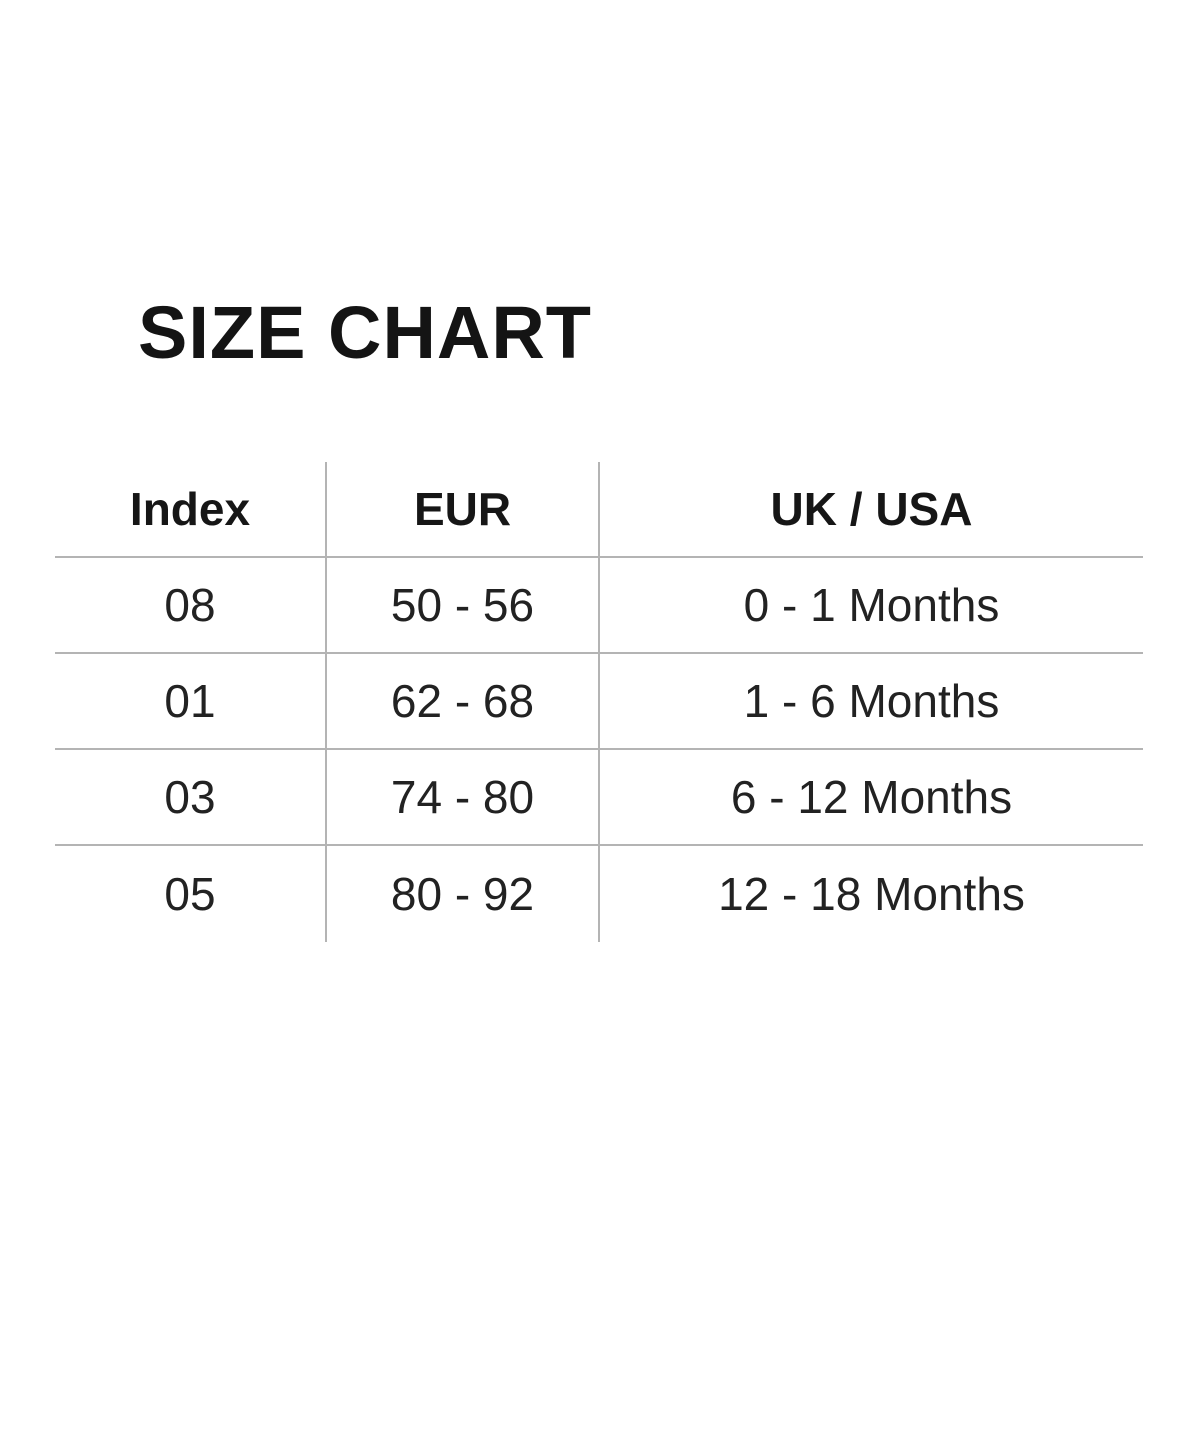 The height and width of the screenshot is (1440, 1200). What do you see at coordinates (871, 894) in the screenshot?
I see `cell-uk-usa: 12 - 18 Months` at bounding box center [871, 894].